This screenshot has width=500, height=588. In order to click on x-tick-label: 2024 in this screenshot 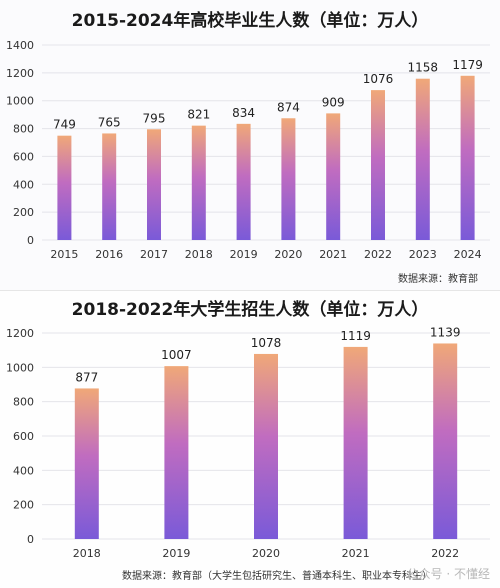, I will do `click(468, 254)`.